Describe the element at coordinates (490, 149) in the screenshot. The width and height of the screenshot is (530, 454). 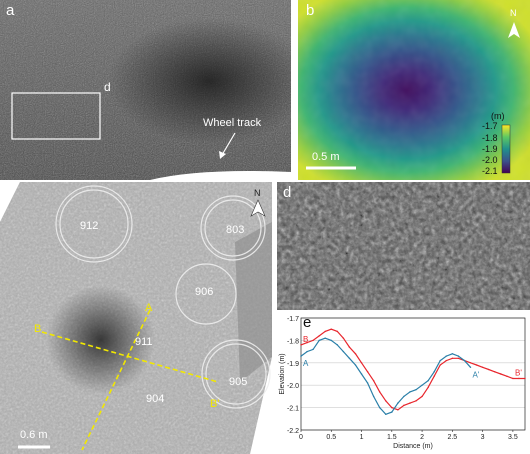
I see `colorbar-tick-2: -1.9` at that location.